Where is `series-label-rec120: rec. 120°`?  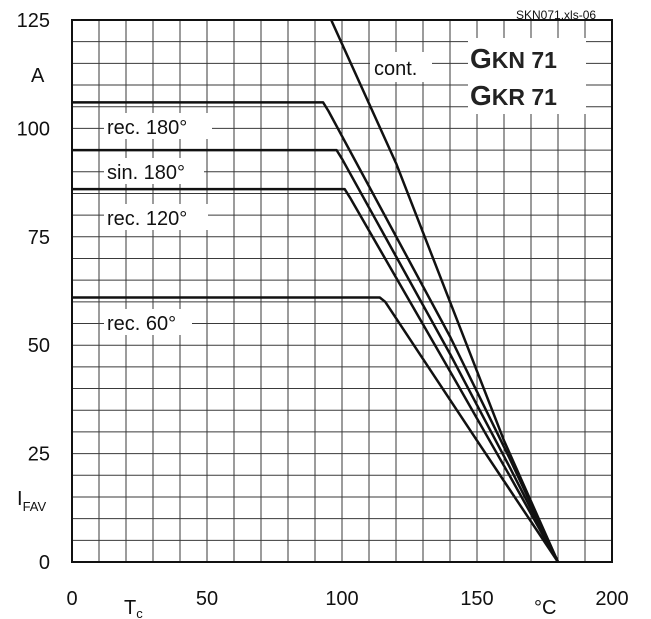 series-label-rec120: rec. 120° is located at coordinates (147, 219).